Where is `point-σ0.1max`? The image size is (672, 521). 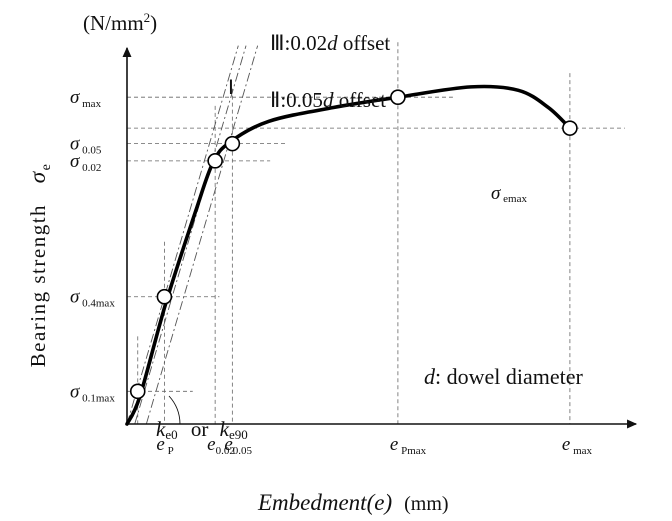
point-σ0.1max is located at coordinates (137, 391).